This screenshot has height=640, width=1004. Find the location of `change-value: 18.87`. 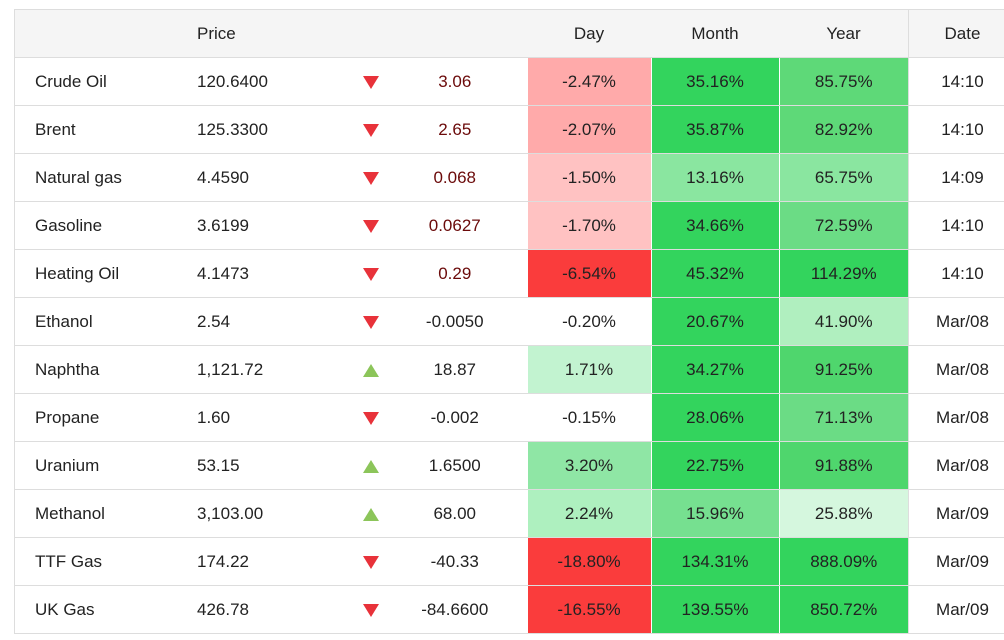

change-value: 18.87 is located at coordinates (455, 369).